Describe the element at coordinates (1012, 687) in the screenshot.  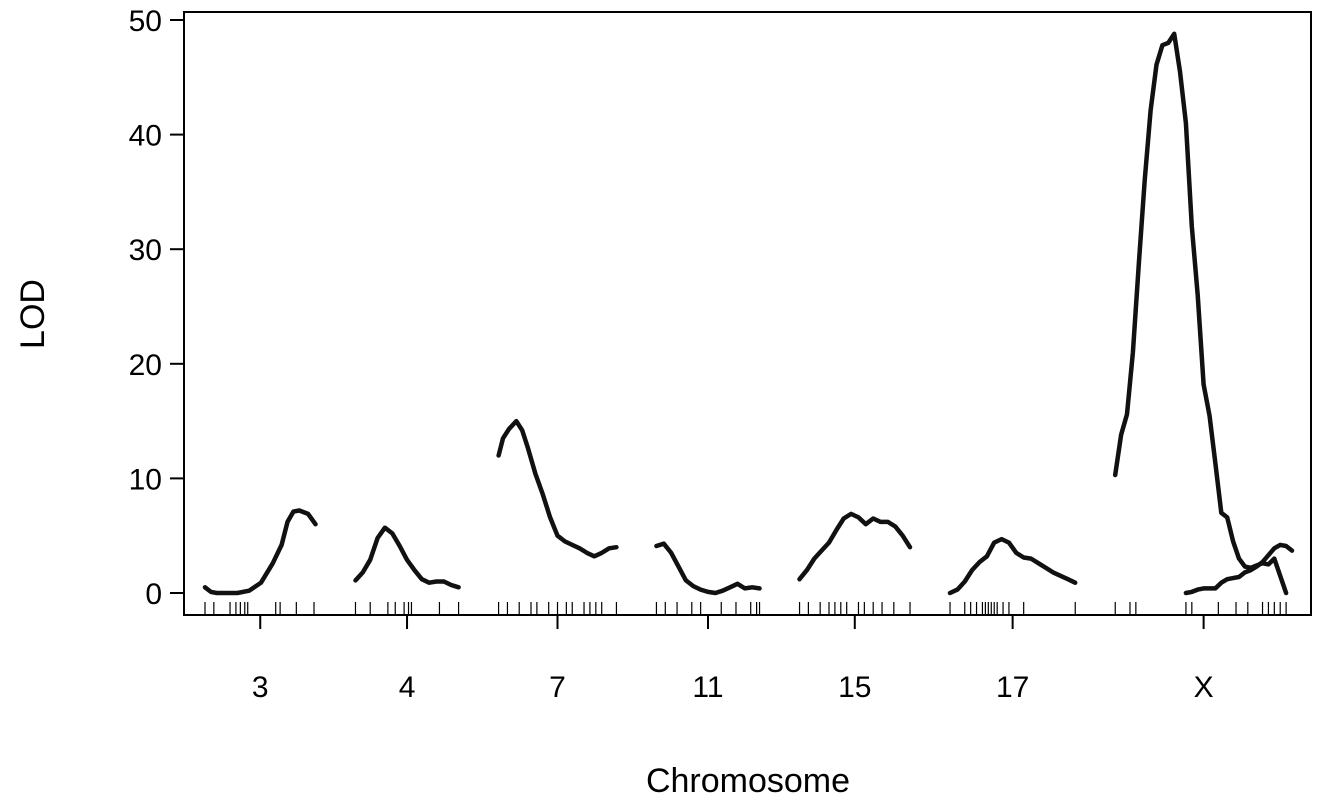
I see `x-tick-label-chr-17: 17` at that location.